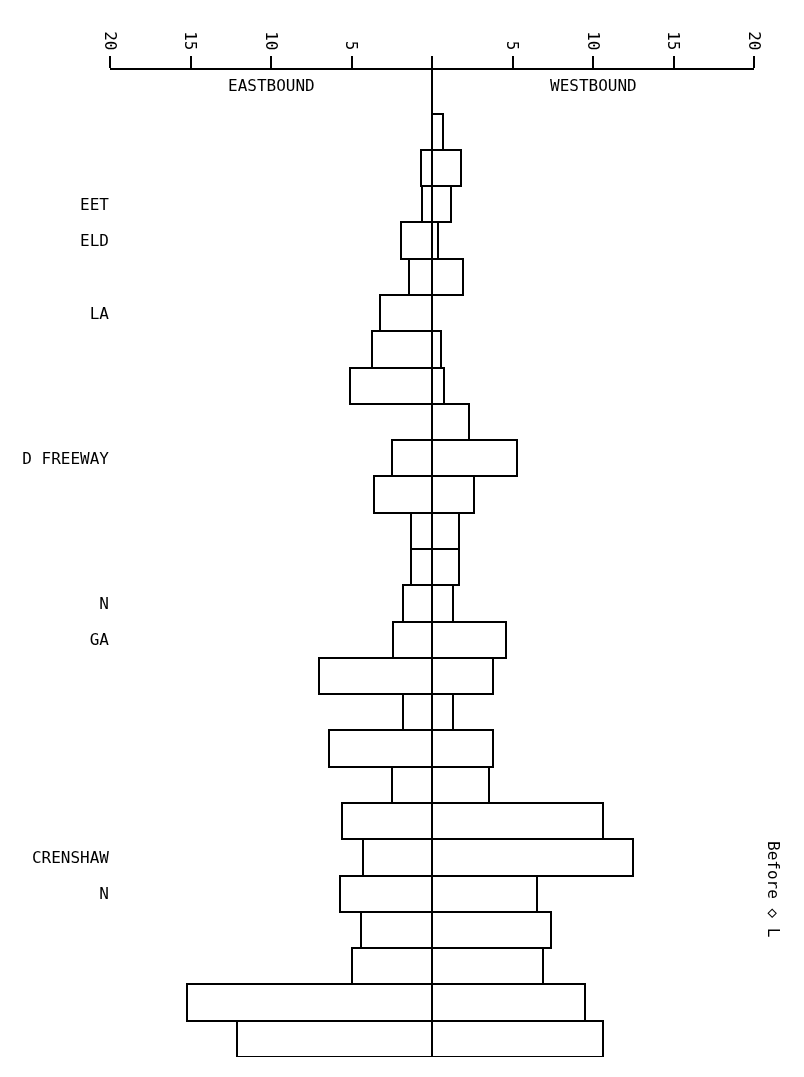 Image resolution: width=804 pixels, height=1077 pixels. Describe the element at coordinates (99, 640) in the screenshot. I see `y-tick-label: GA` at that location.